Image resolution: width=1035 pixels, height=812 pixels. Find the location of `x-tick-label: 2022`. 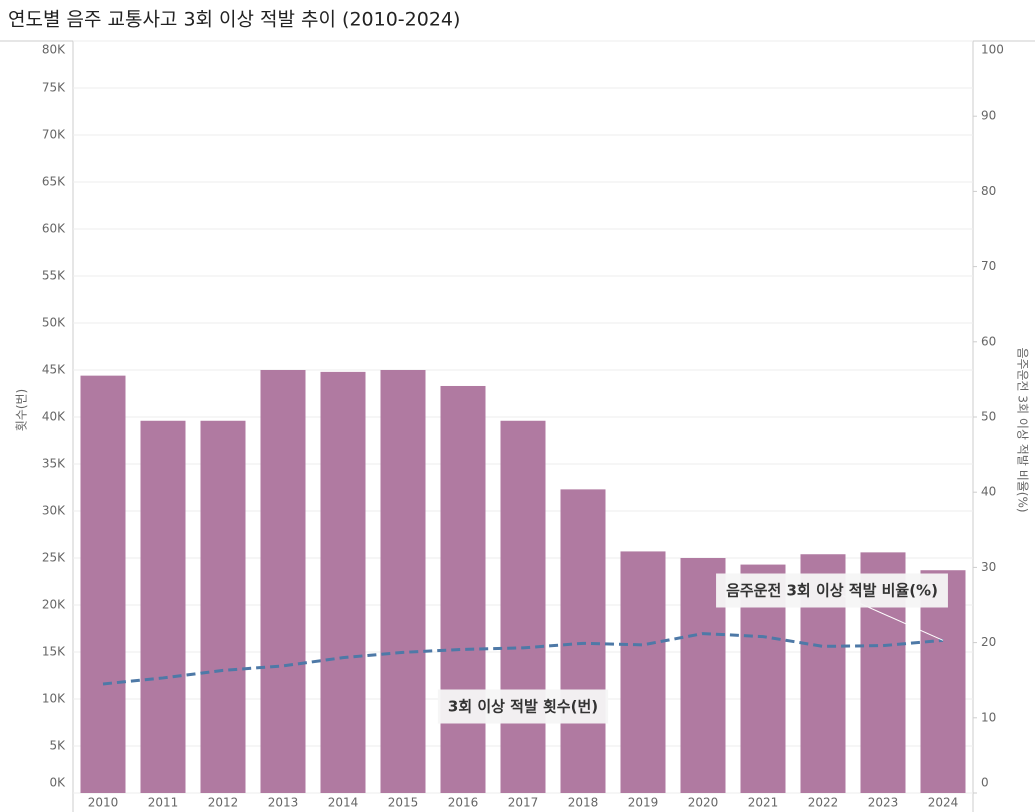

x-tick-label: 2022 is located at coordinates (823, 803).